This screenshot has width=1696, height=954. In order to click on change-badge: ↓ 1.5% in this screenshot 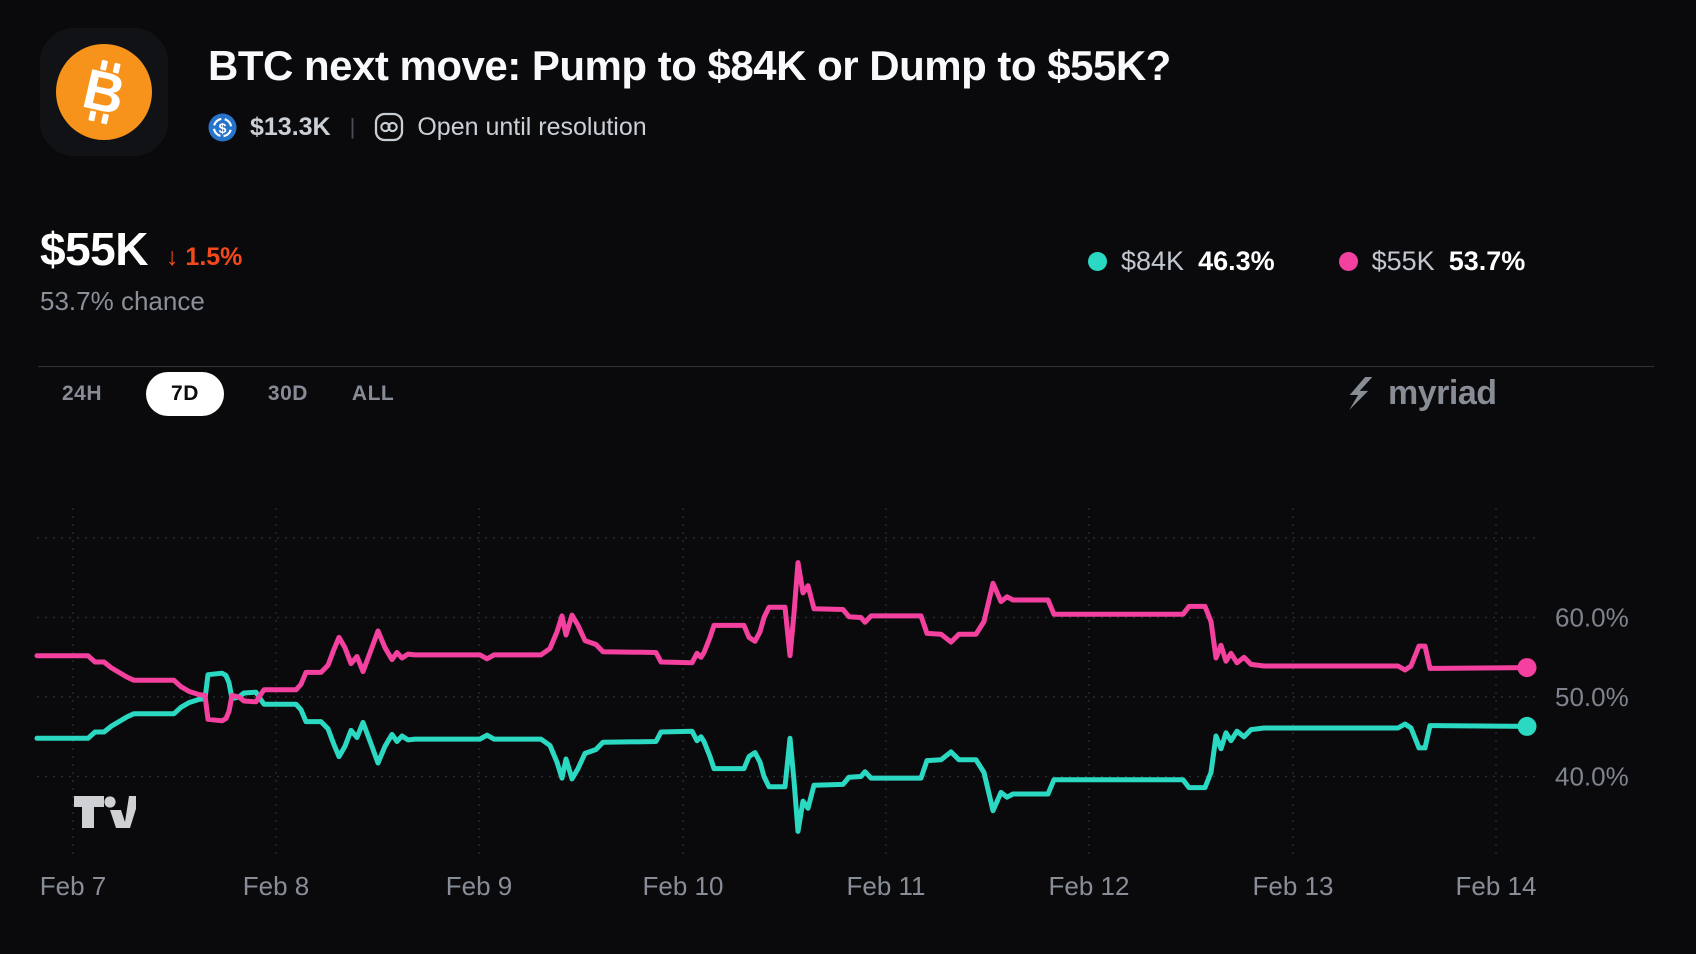, I will do `click(204, 257)`.